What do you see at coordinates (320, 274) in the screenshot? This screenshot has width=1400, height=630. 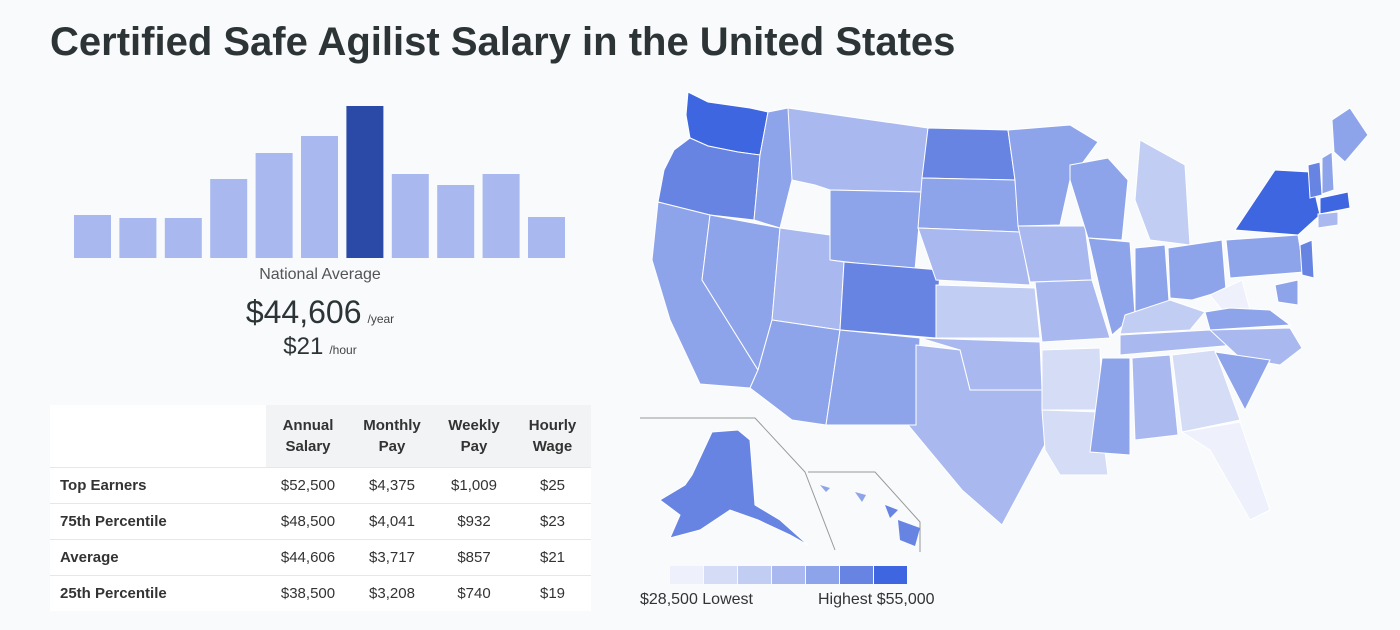 I see `national-average-label: National Average` at bounding box center [320, 274].